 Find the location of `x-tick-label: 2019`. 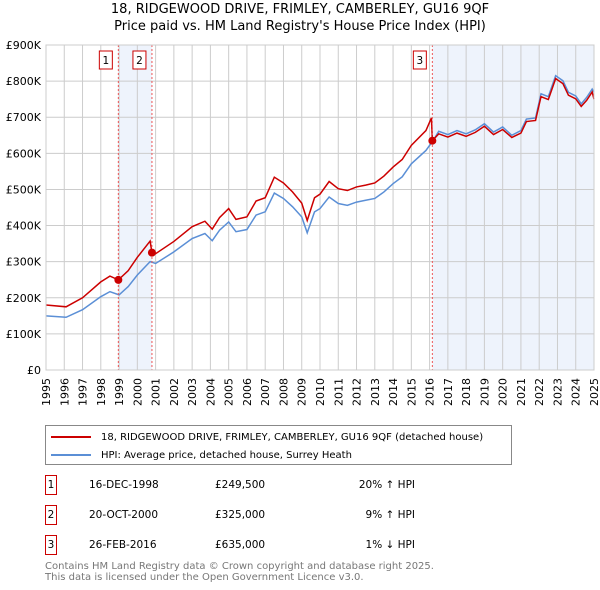

x-tick-label: 2019 is located at coordinates (484, 392).